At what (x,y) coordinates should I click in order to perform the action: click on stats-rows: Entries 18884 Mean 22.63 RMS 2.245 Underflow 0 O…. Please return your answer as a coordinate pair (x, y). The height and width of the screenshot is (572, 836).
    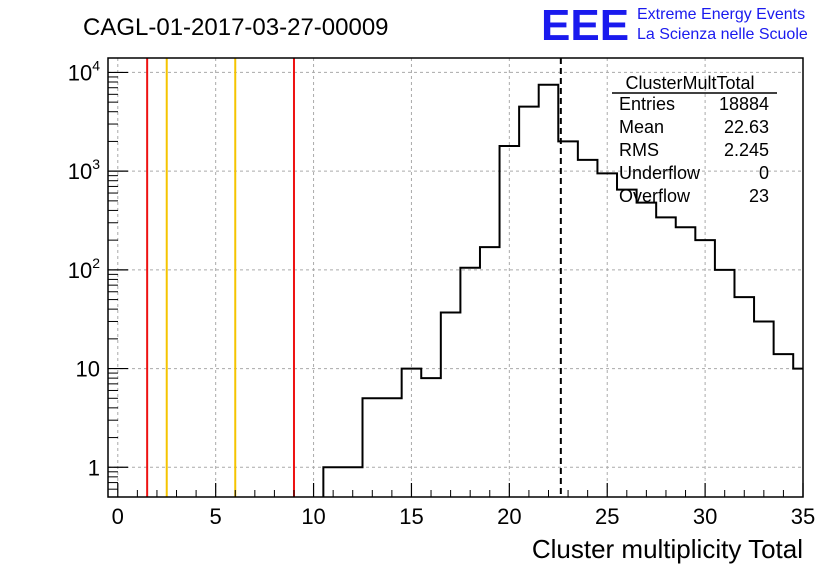
    Looking at the image, I should click on (694, 150).